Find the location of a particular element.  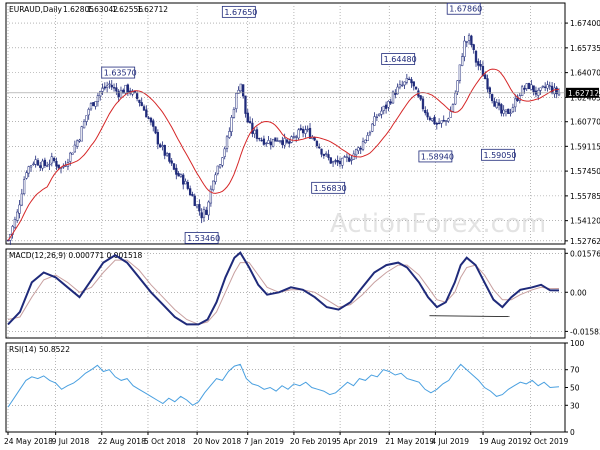

rsi-y-tick-label-3: 30 is located at coordinates (575, 405).